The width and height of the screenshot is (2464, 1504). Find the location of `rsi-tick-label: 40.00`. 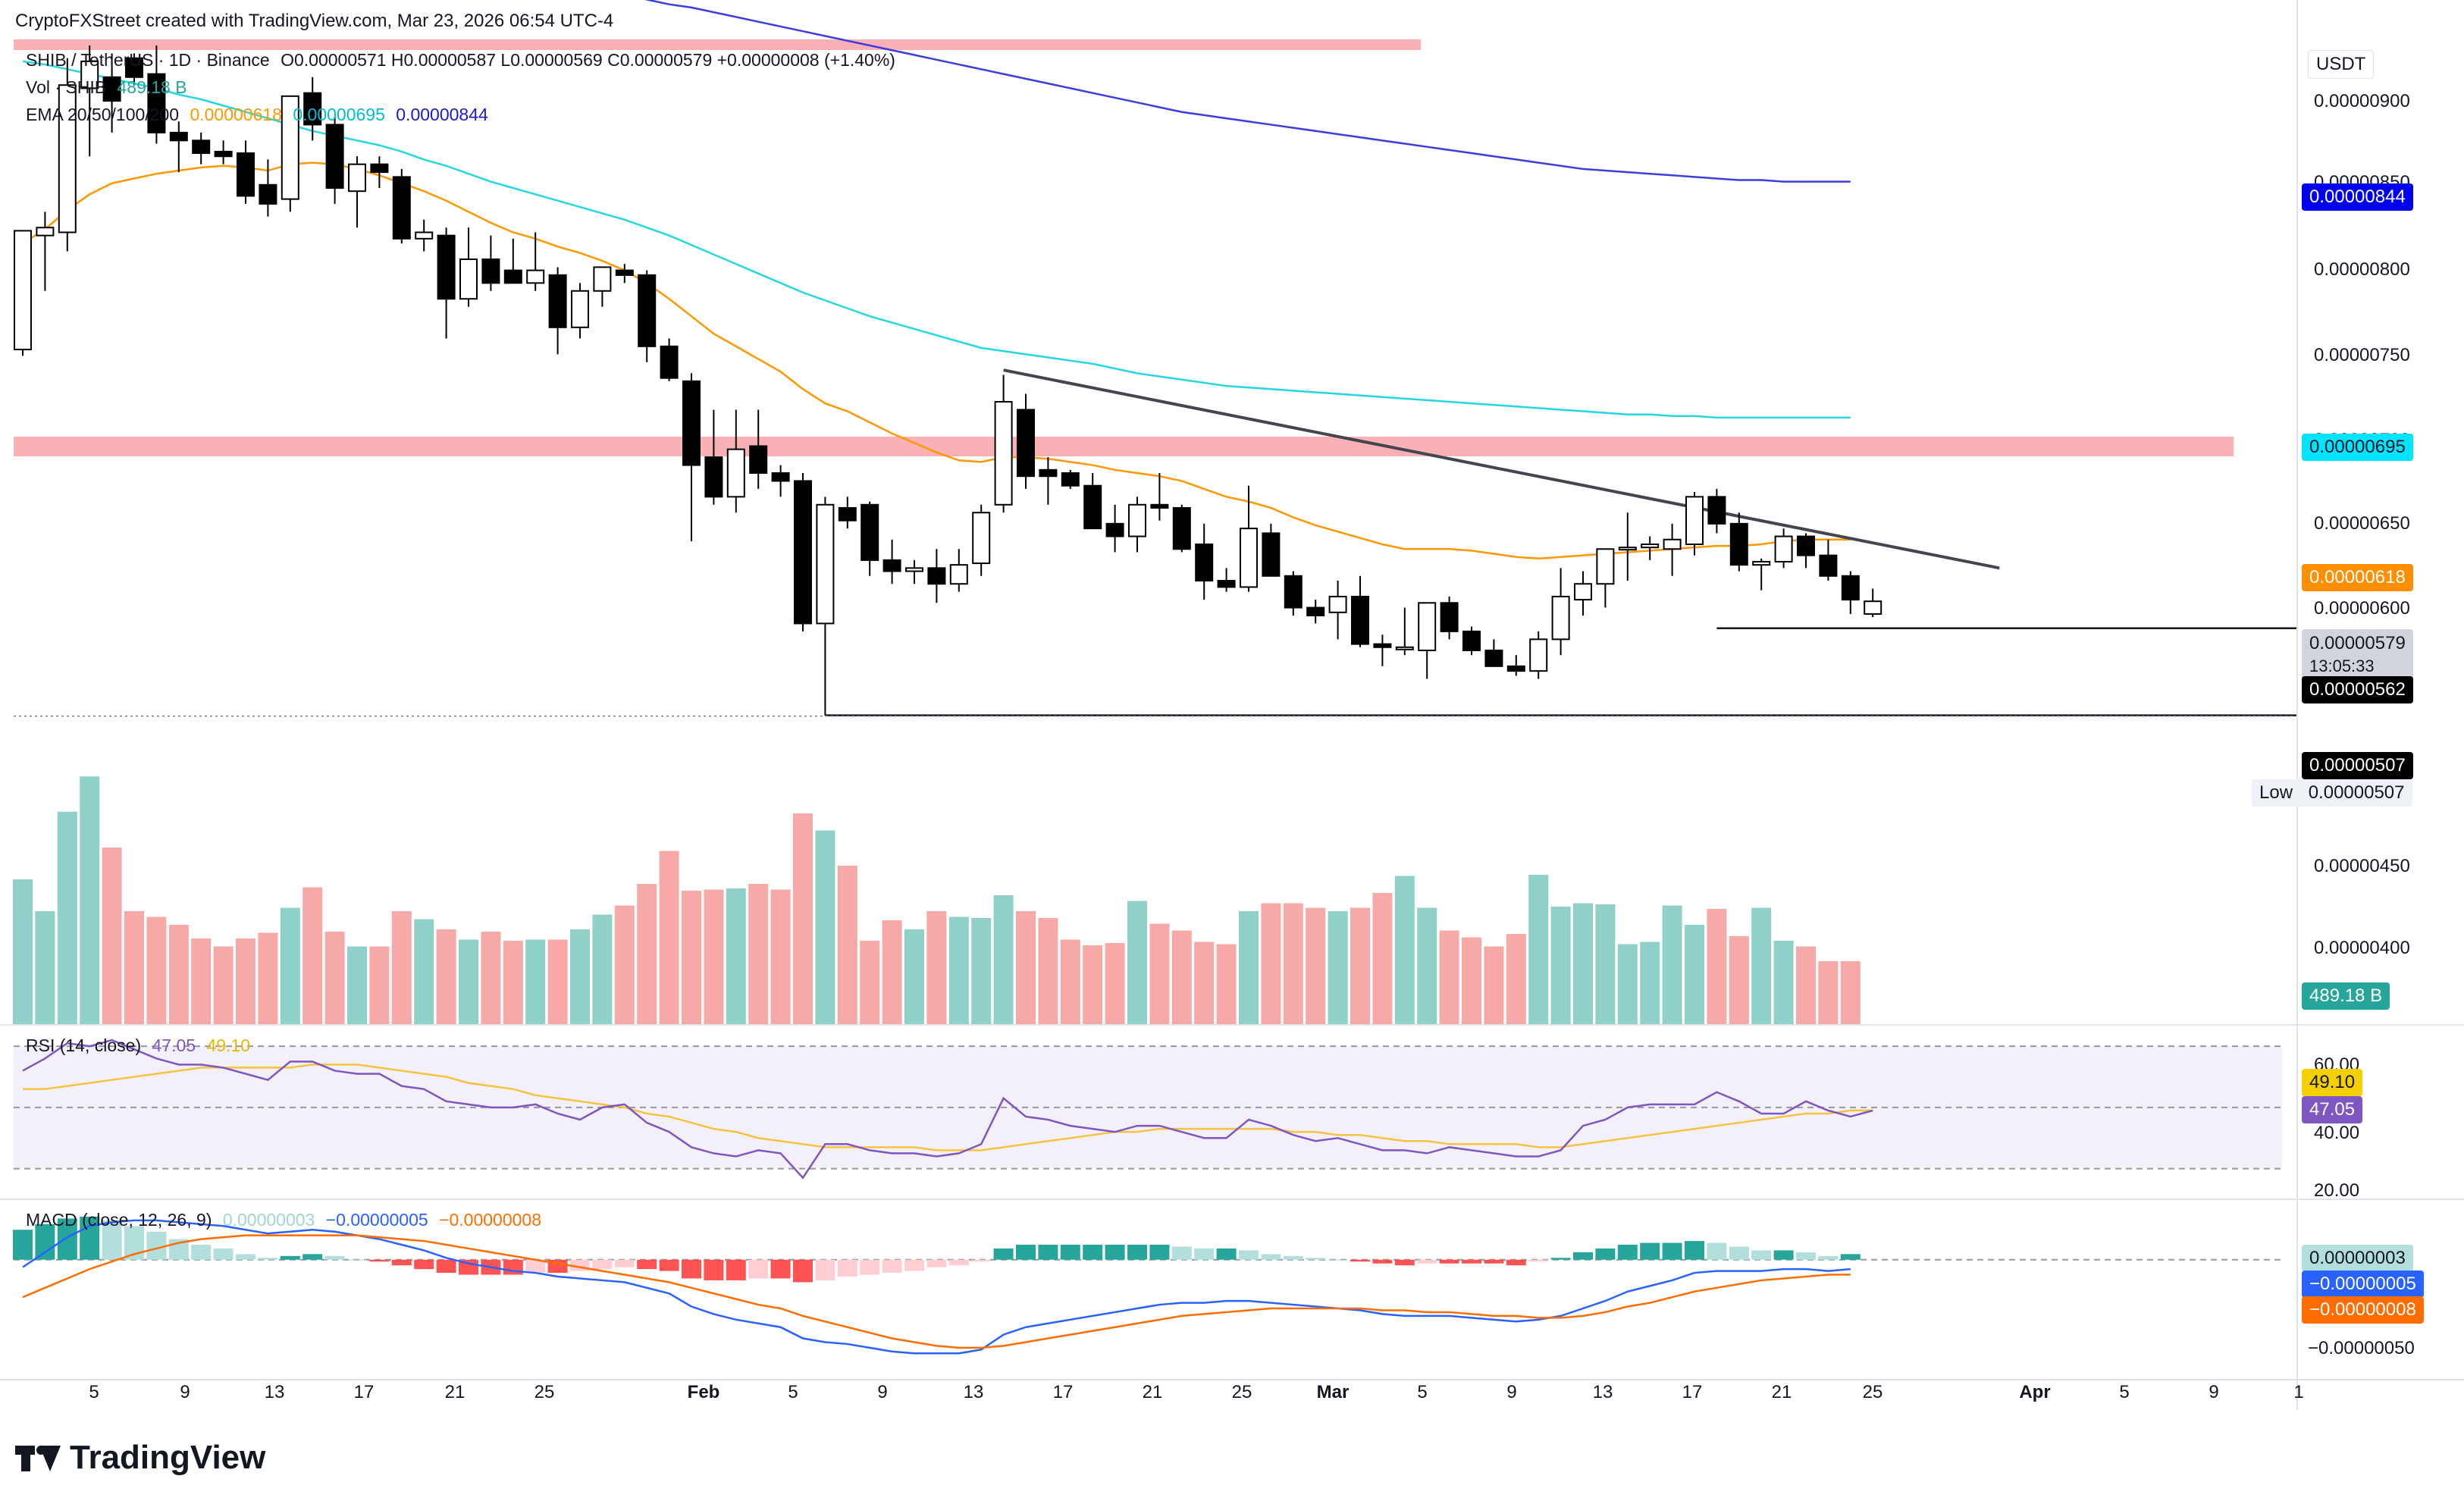

rsi-tick-label: 40.00 is located at coordinates (2337, 1133).